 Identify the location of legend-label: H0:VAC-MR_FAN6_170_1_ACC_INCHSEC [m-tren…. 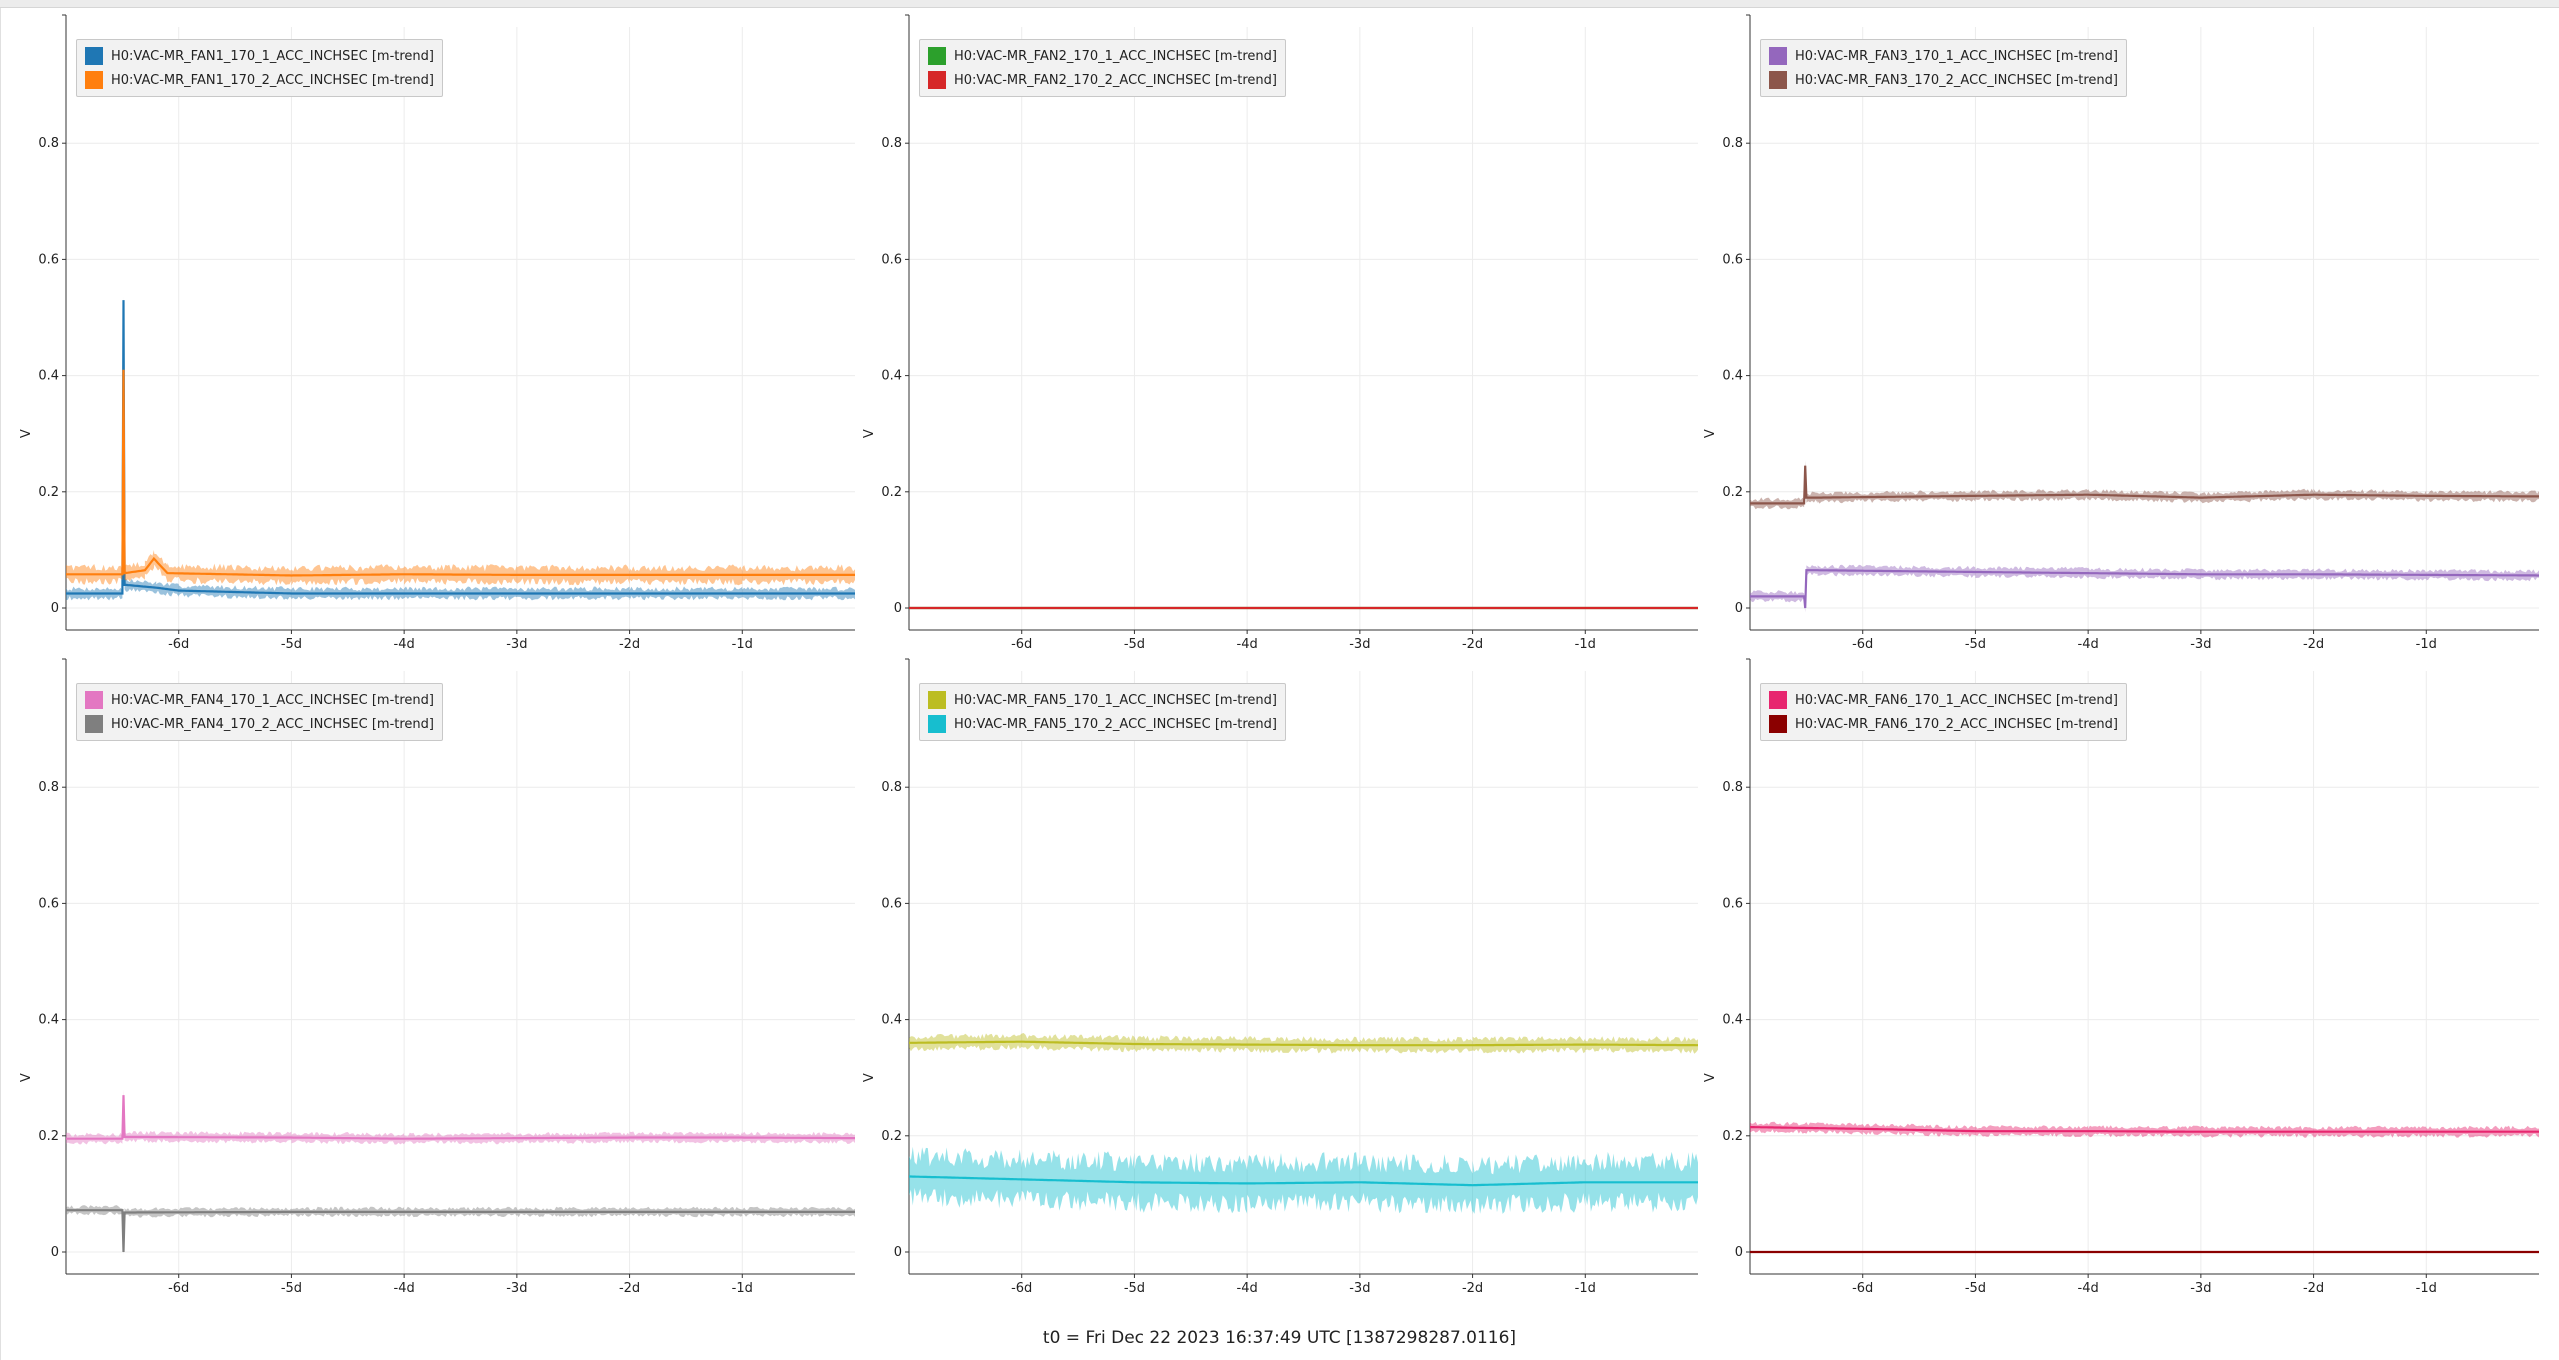
(1956, 700).